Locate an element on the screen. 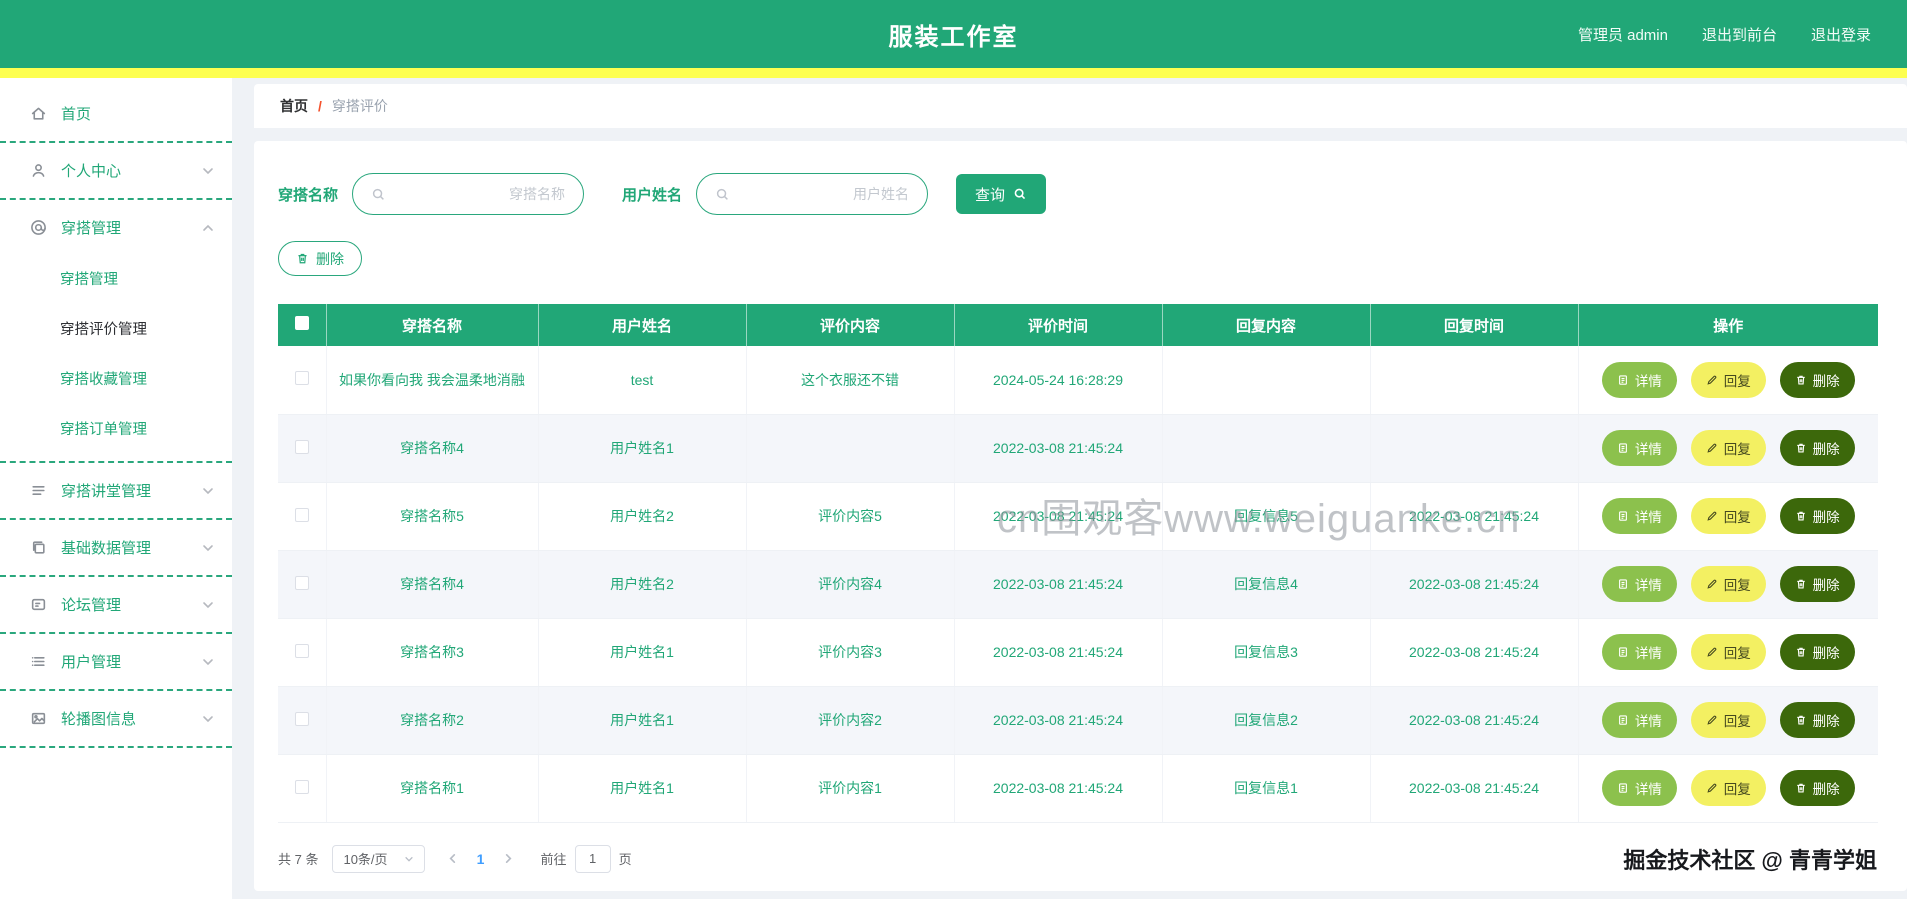  cell-outfit-name: 如果你看向我 我会温柔地消融 is located at coordinates (432, 380).